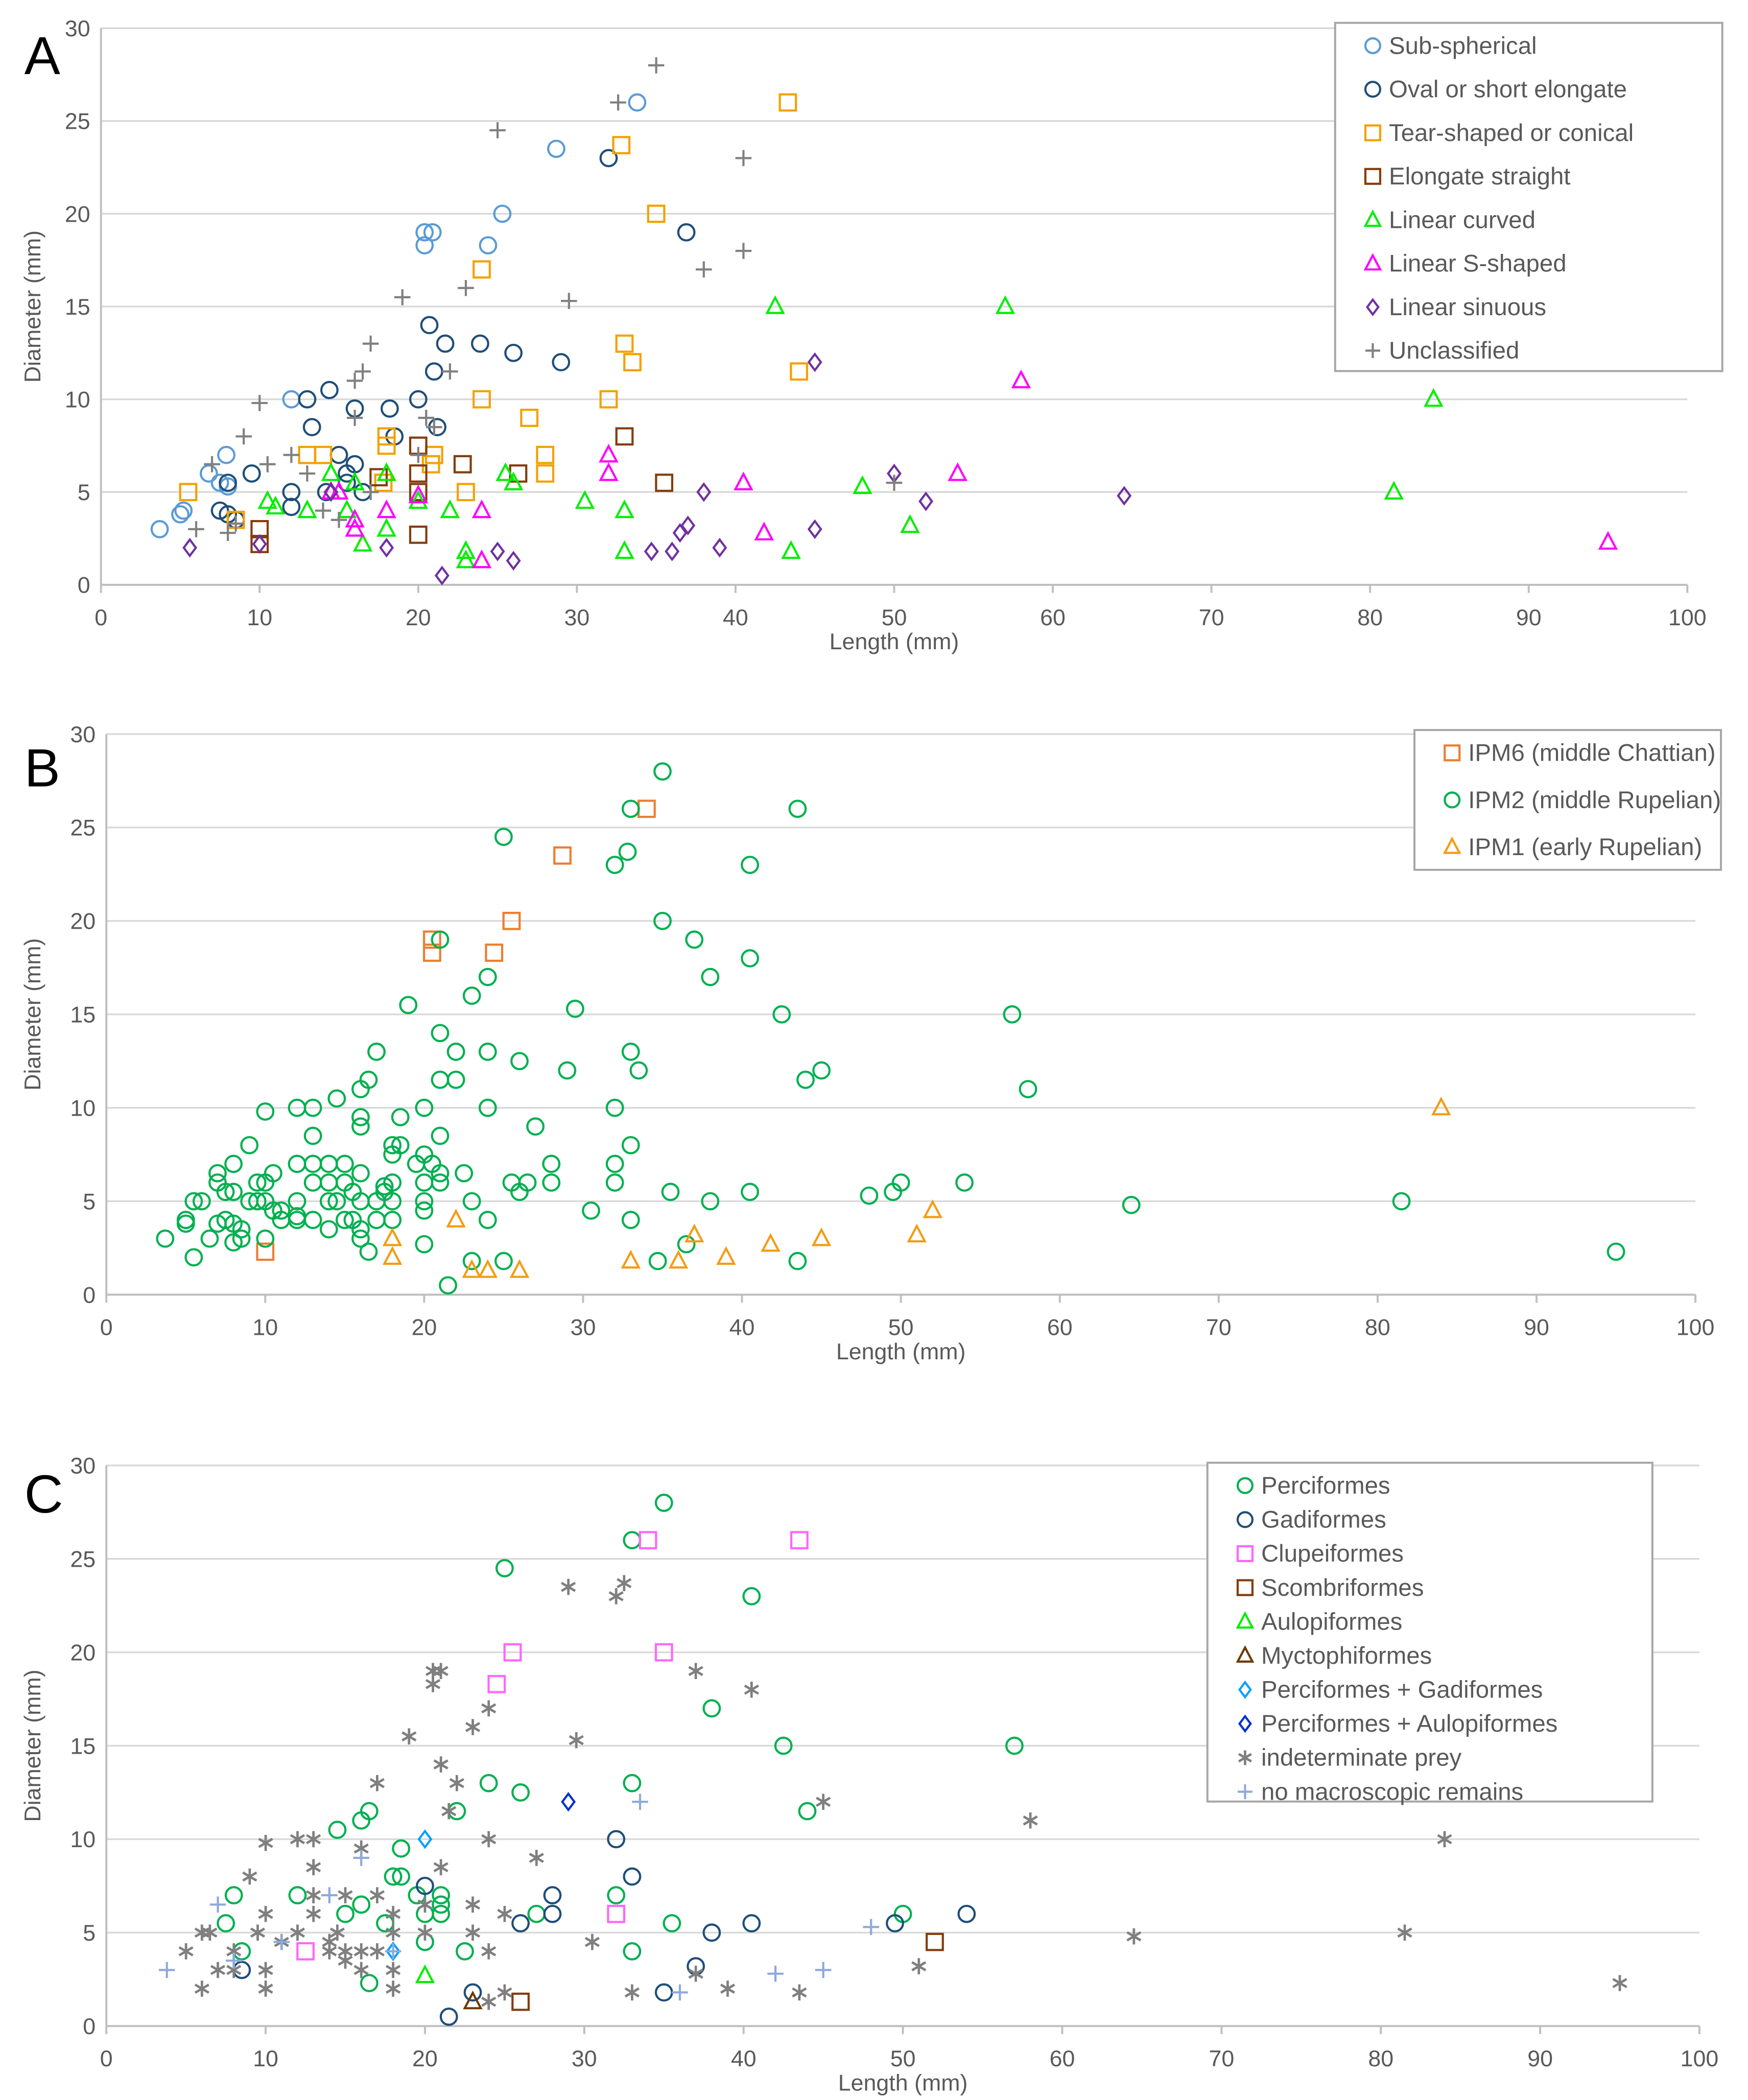 This screenshot has height=2100, width=1748. What do you see at coordinates (425, 1974) in the screenshot?
I see `series-aulopiformes` at bounding box center [425, 1974].